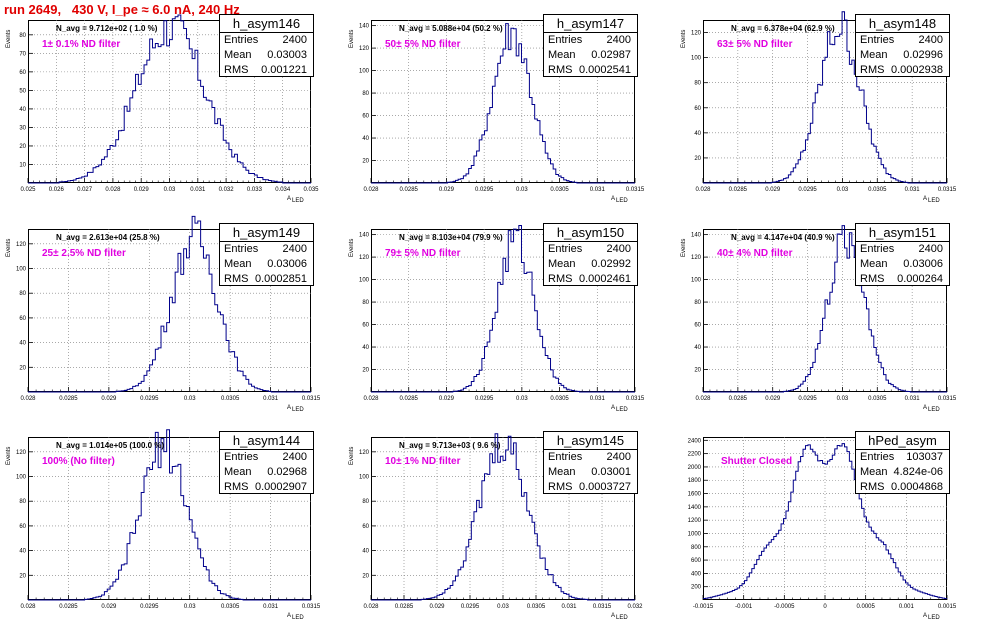 This screenshot has height=622, width=996. What do you see at coordinates (605, 70) in the screenshot?
I see `stats-value-rms: 0.0002541` at bounding box center [605, 70].